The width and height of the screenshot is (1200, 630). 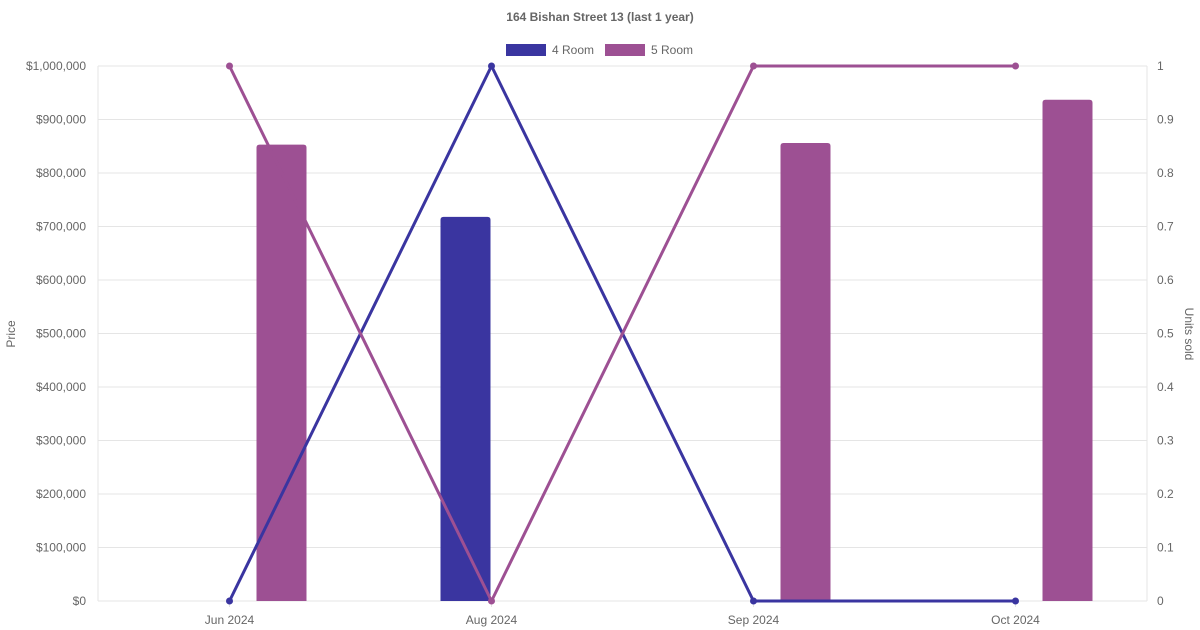 I want to click on right-tick-label: 0.4, so click(x=1165, y=387).